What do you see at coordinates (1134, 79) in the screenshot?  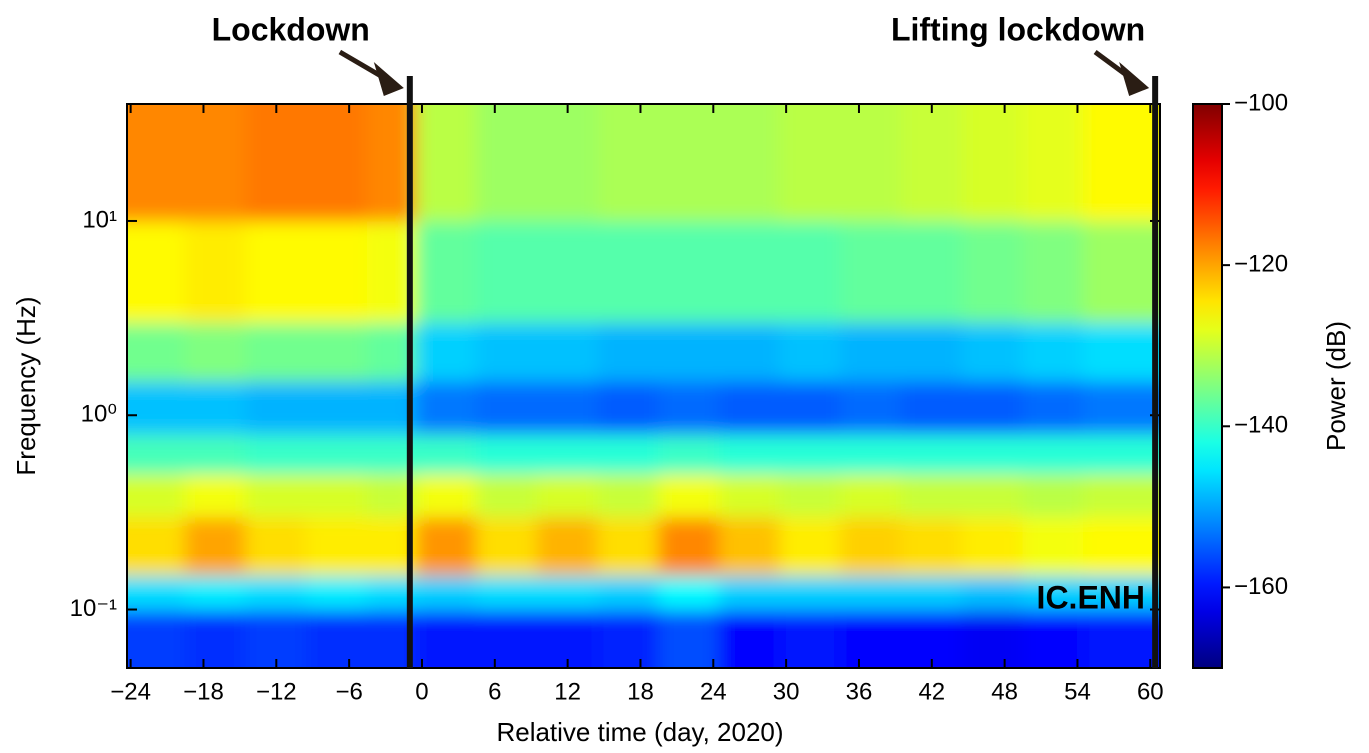 I see `event-arrowhead` at bounding box center [1134, 79].